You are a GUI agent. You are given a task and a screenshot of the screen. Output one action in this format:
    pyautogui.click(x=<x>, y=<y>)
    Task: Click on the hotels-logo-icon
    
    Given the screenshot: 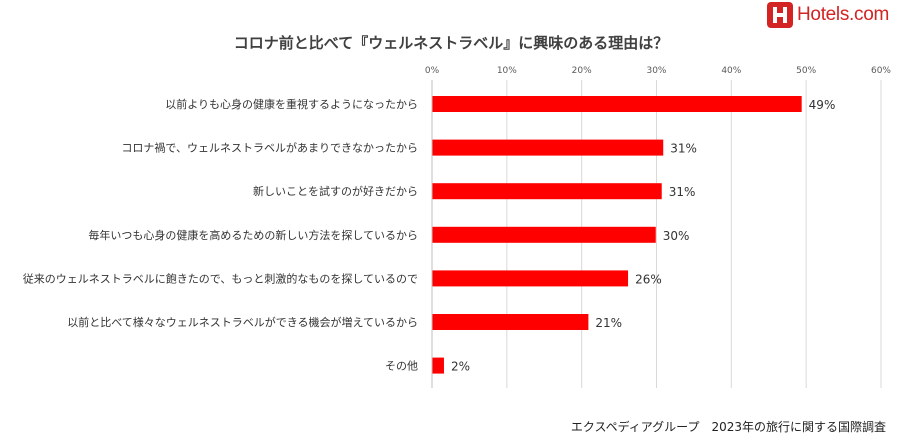 What is the action you would take?
    pyautogui.click(x=780, y=15)
    